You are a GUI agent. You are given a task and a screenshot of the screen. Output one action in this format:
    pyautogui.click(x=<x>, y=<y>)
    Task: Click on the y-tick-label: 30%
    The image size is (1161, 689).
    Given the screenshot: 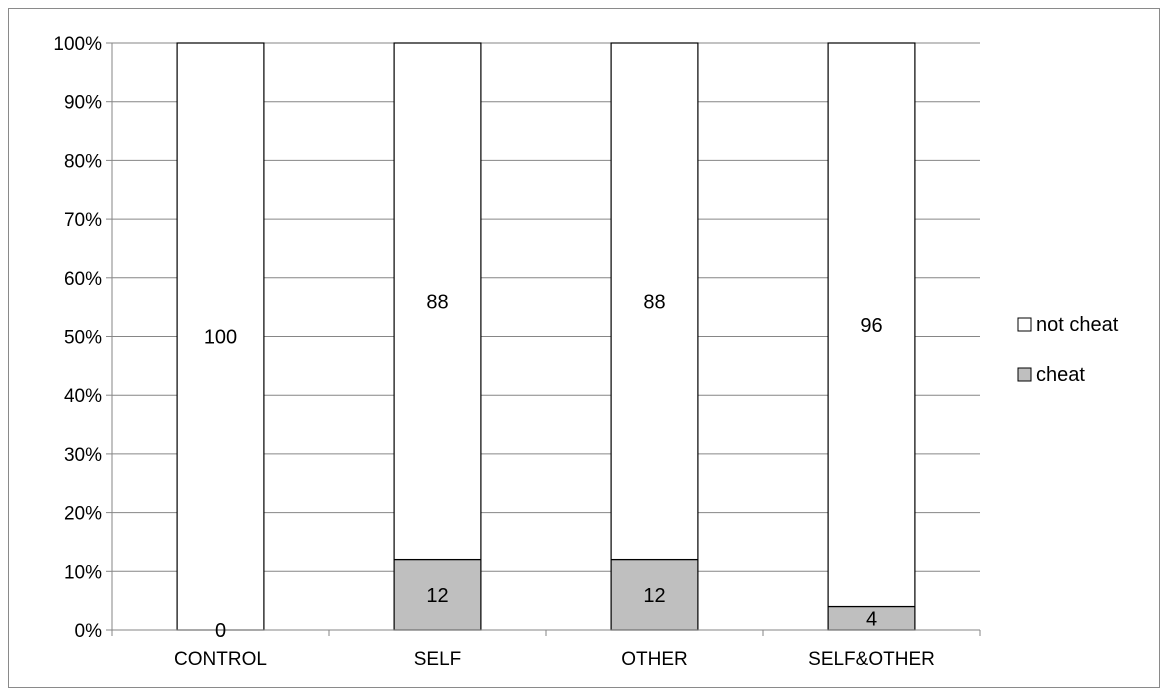 What is the action you would take?
    pyautogui.click(x=83, y=455)
    